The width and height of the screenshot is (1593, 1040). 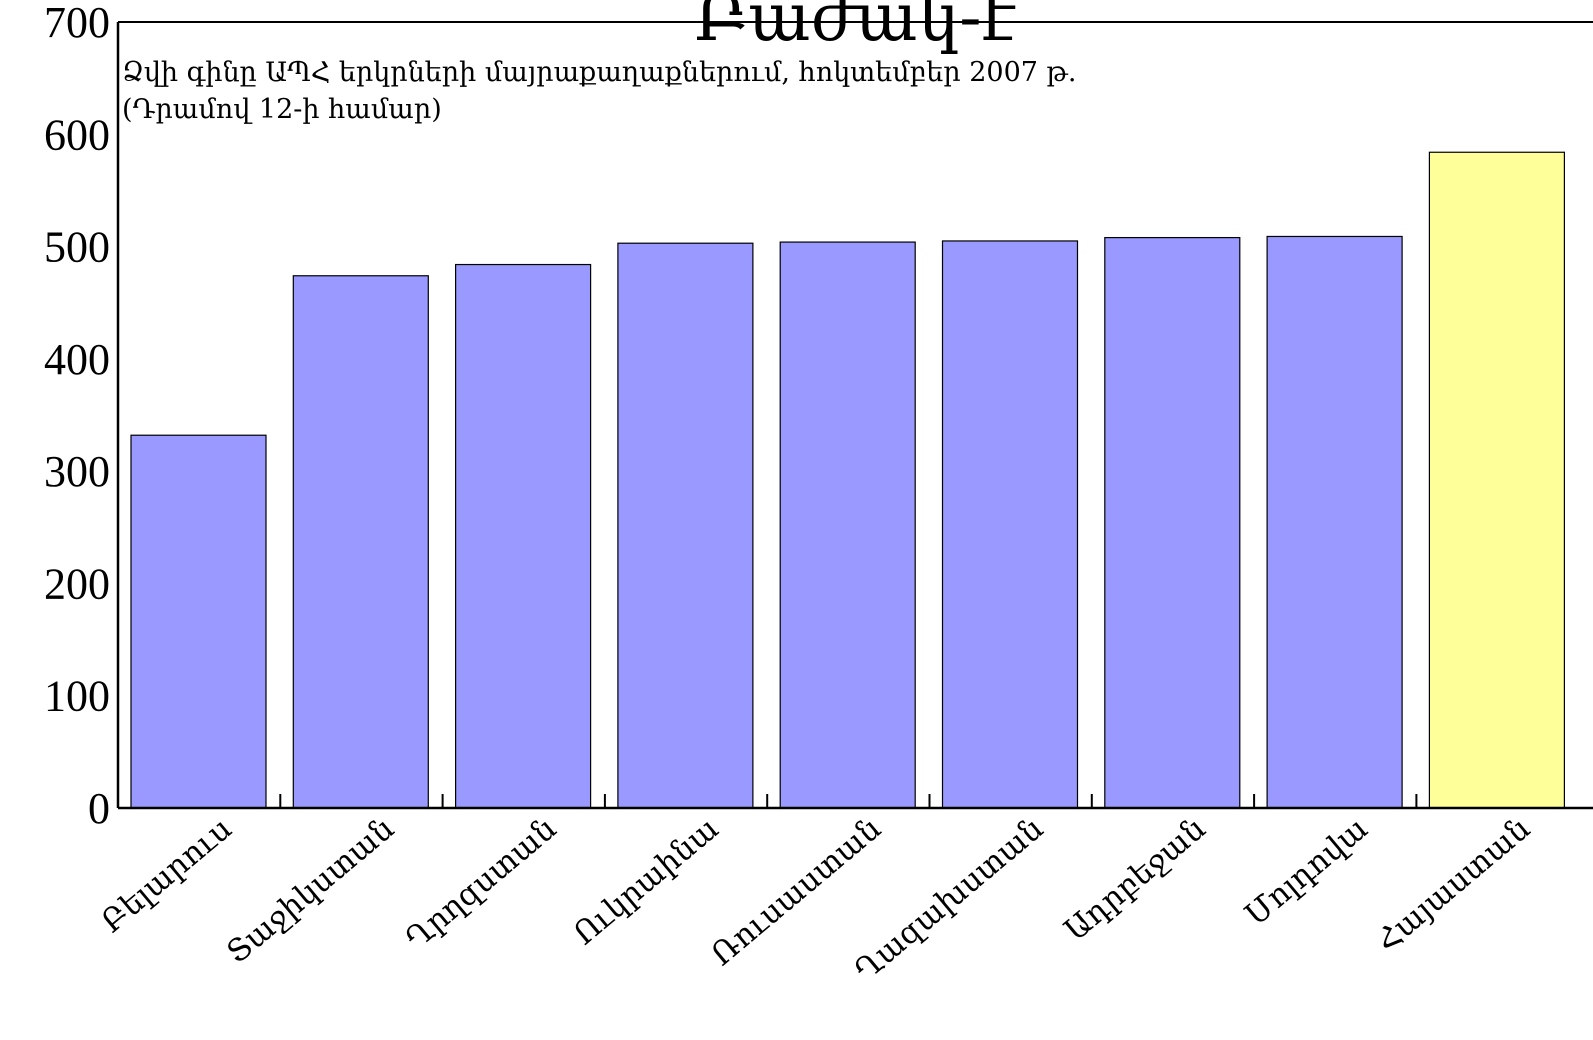 I want to click on x-category-label-8: Մոլդովա, so click(x=1306, y=872).